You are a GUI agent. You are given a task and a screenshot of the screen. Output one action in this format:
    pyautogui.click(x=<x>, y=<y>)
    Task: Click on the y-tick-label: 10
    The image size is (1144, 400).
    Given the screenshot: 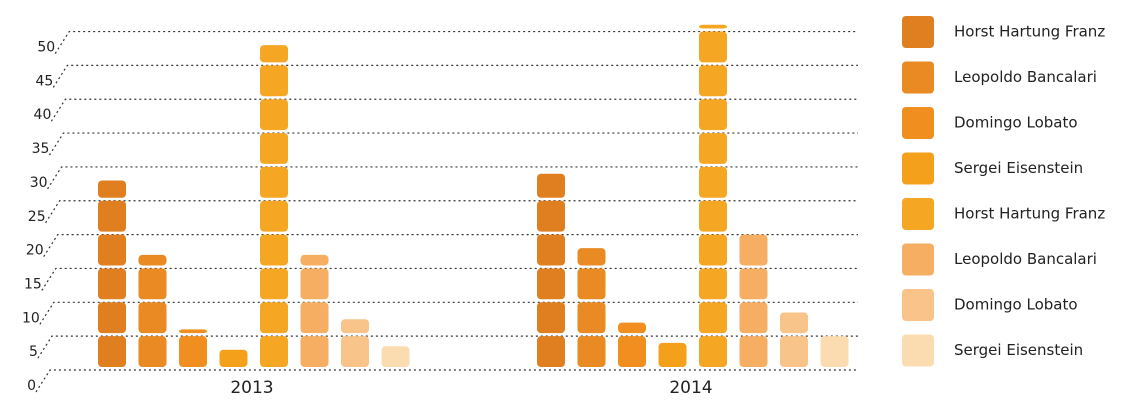 What is the action you would take?
    pyautogui.click(x=31, y=318)
    